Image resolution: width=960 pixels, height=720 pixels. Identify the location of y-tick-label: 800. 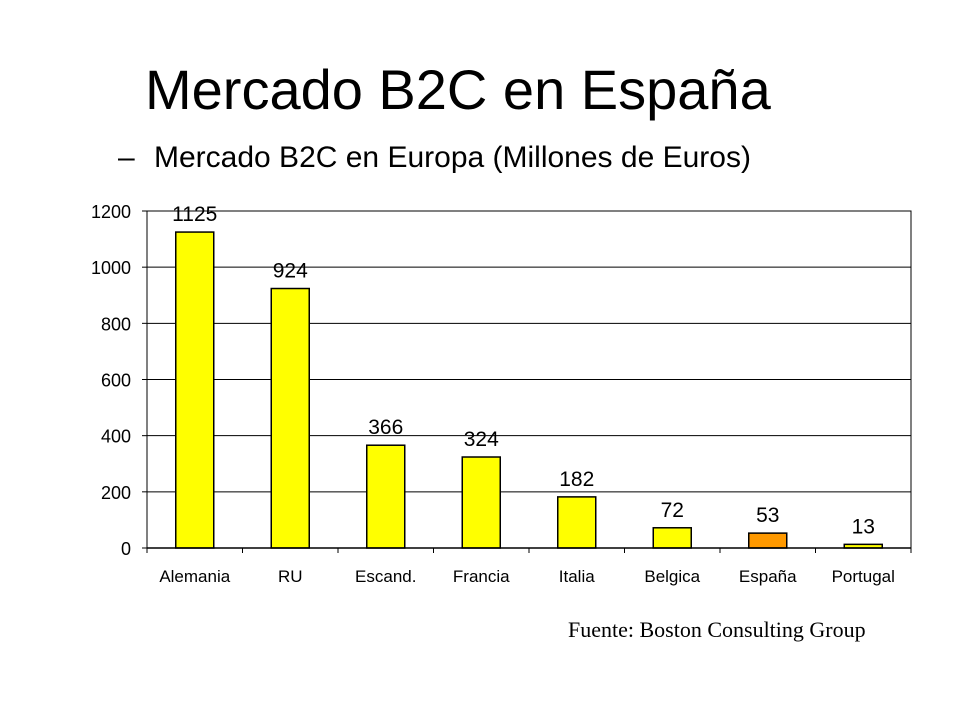
(116, 324).